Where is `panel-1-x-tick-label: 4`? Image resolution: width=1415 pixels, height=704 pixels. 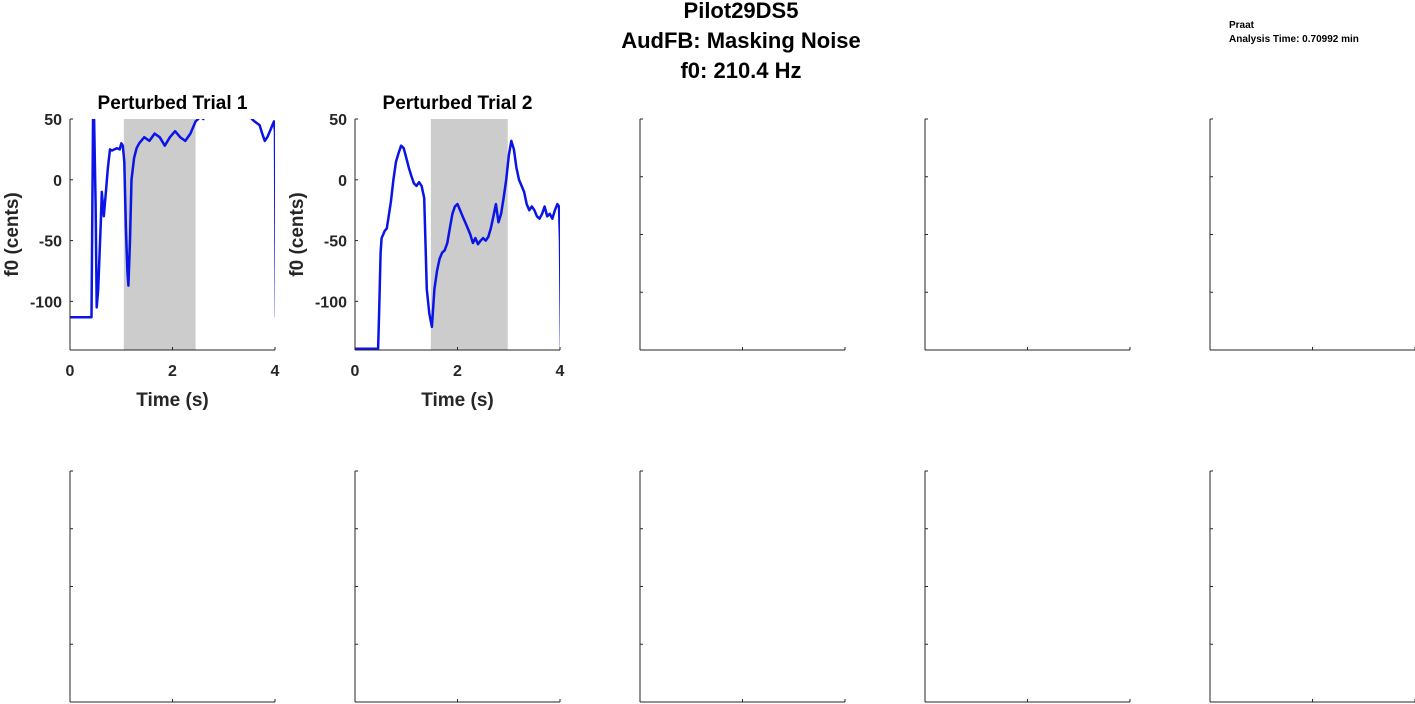 panel-1-x-tick-label: 4 is located at coordinates (275, 371).